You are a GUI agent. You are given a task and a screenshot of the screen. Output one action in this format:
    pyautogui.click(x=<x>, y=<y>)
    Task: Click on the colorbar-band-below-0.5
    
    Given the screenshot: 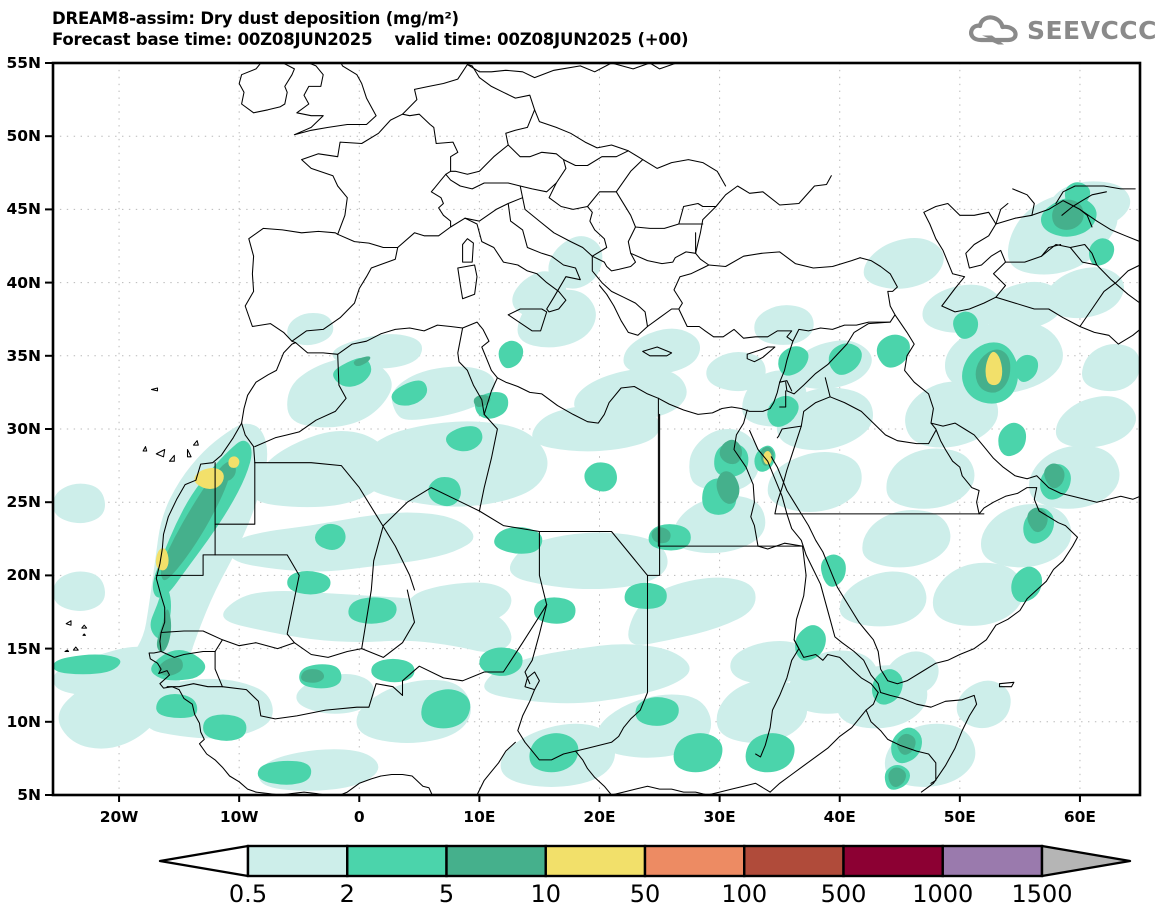 What is the action you would take?
    pyautogui.click(x=204, y=861)
    